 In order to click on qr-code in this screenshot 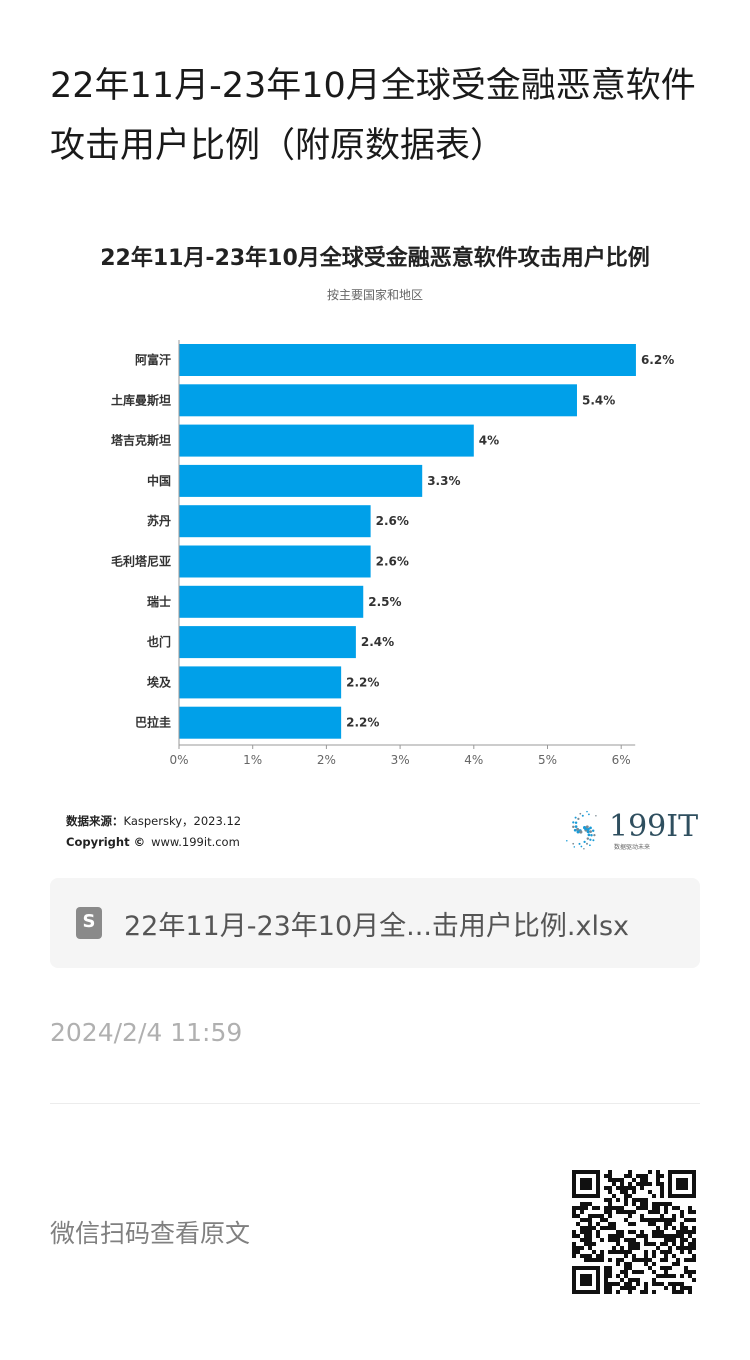, I will do `click(634, 1232)`.